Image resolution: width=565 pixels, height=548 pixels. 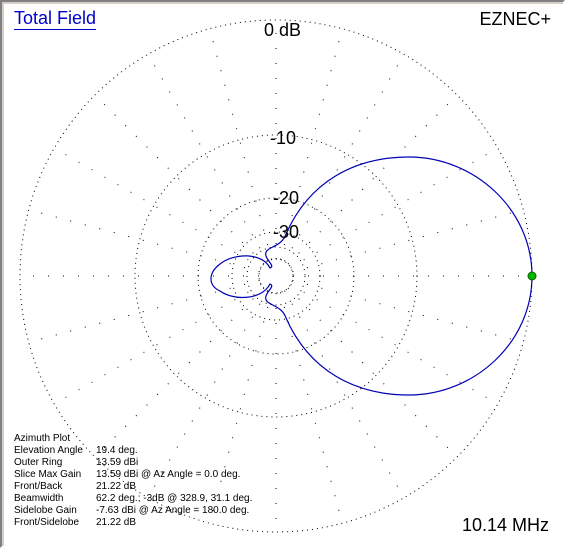 I want to click on ring-label-minus20: -20, so click(x=286, y=198).